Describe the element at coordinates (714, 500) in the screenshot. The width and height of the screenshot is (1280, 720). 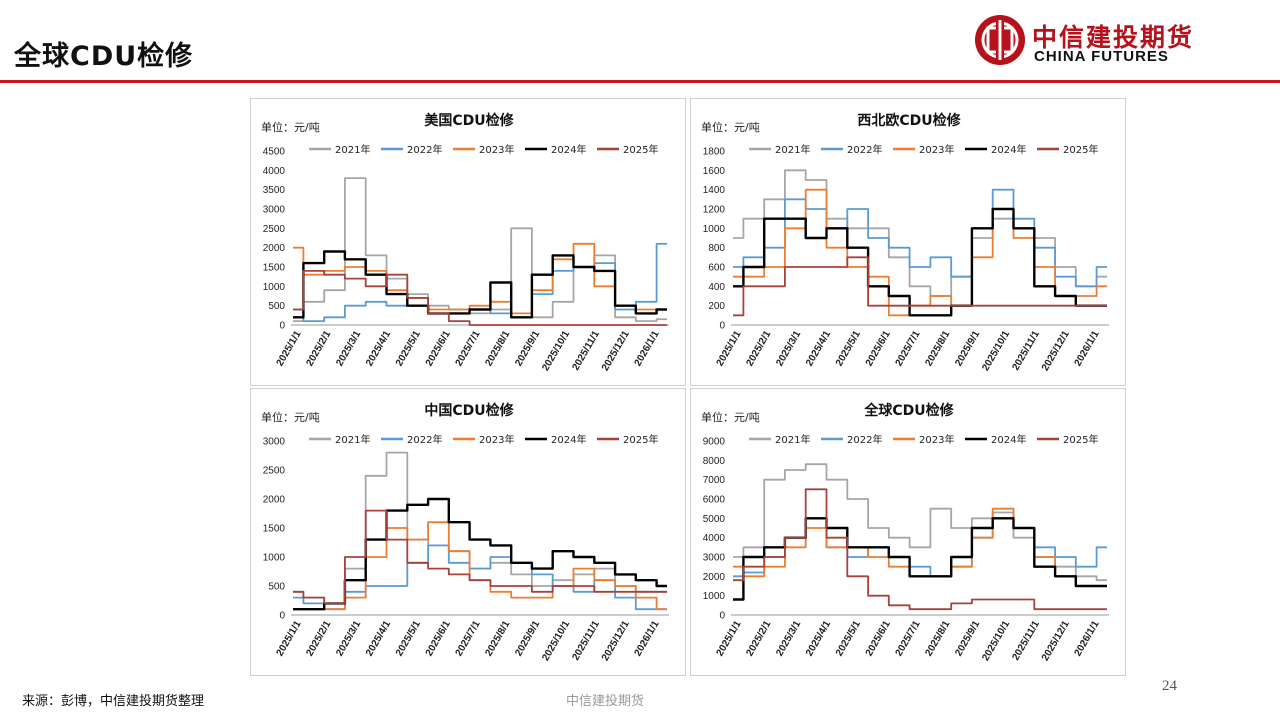
I see `y-tick-label: 6000` at that location.